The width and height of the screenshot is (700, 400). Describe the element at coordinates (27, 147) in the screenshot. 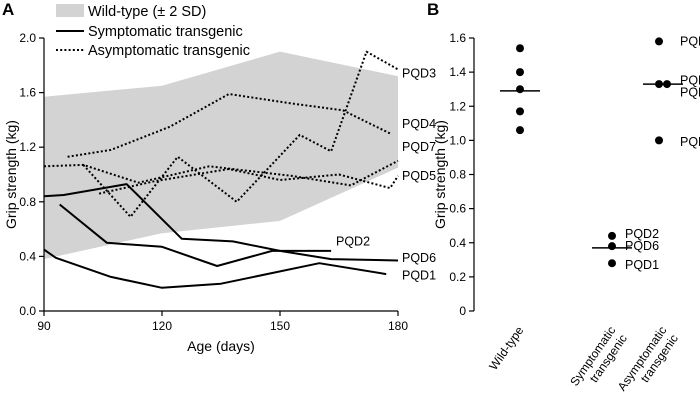

I see `panel-a-y-tick-label: 1.2` at that location.